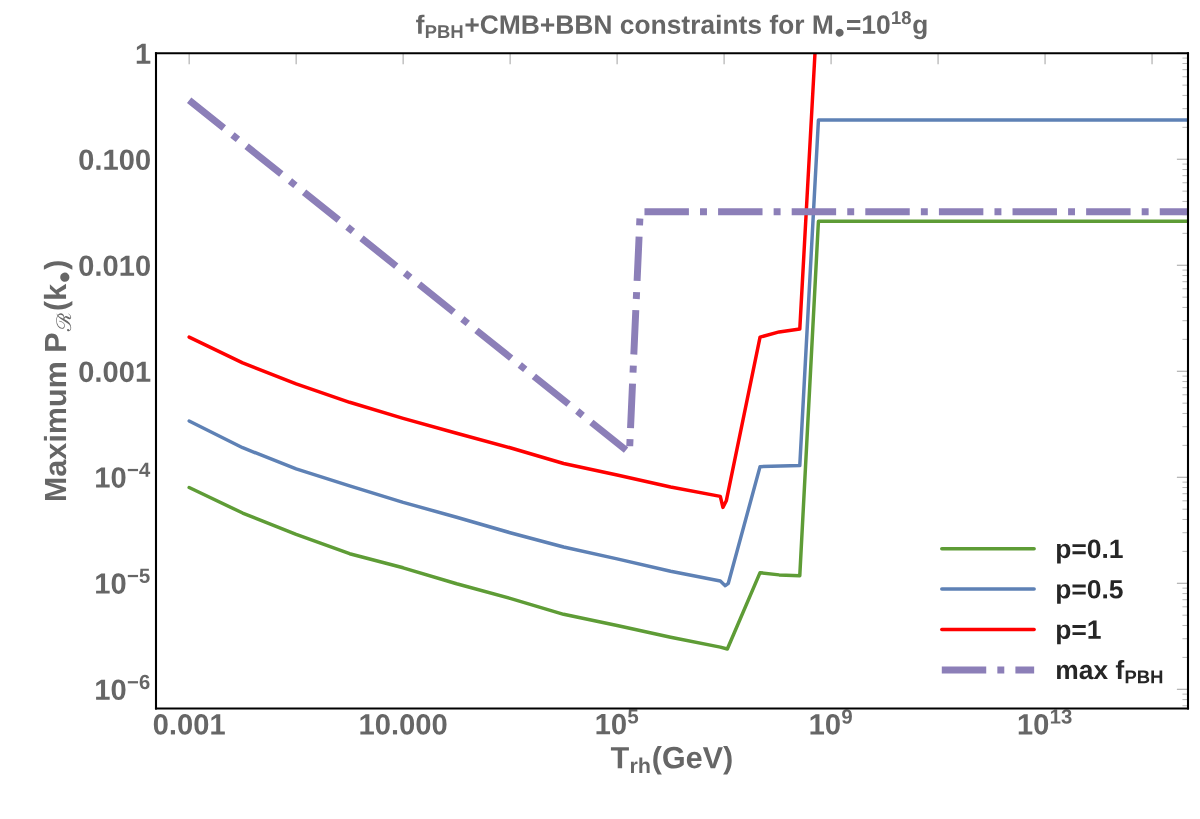  Describe the element at coordinates (189, 724) in the screenshot. I see `x-tick-label: 0.001` at that location.